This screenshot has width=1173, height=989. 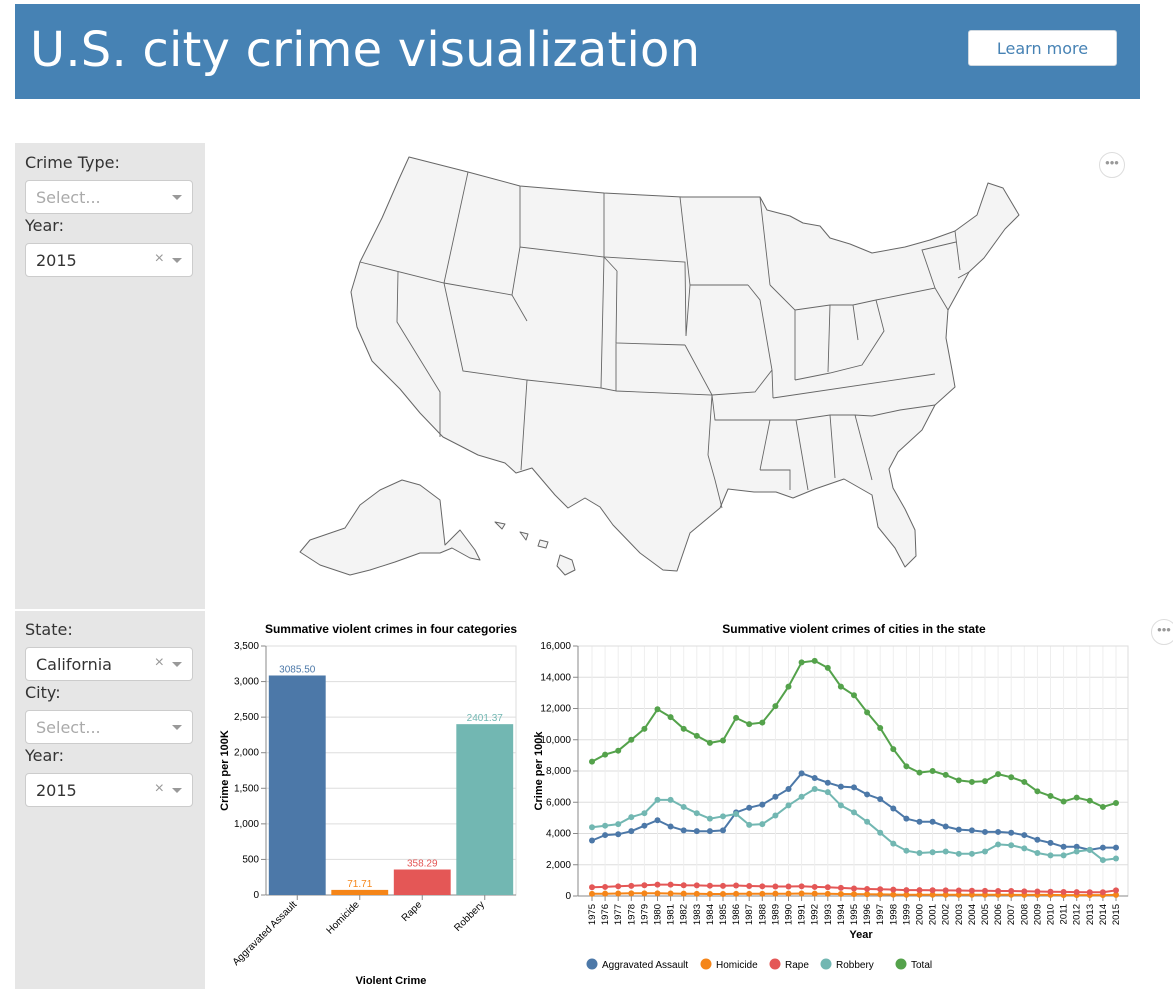 I want to click on x-tick-label: 2004, so click(x=972, y=914).